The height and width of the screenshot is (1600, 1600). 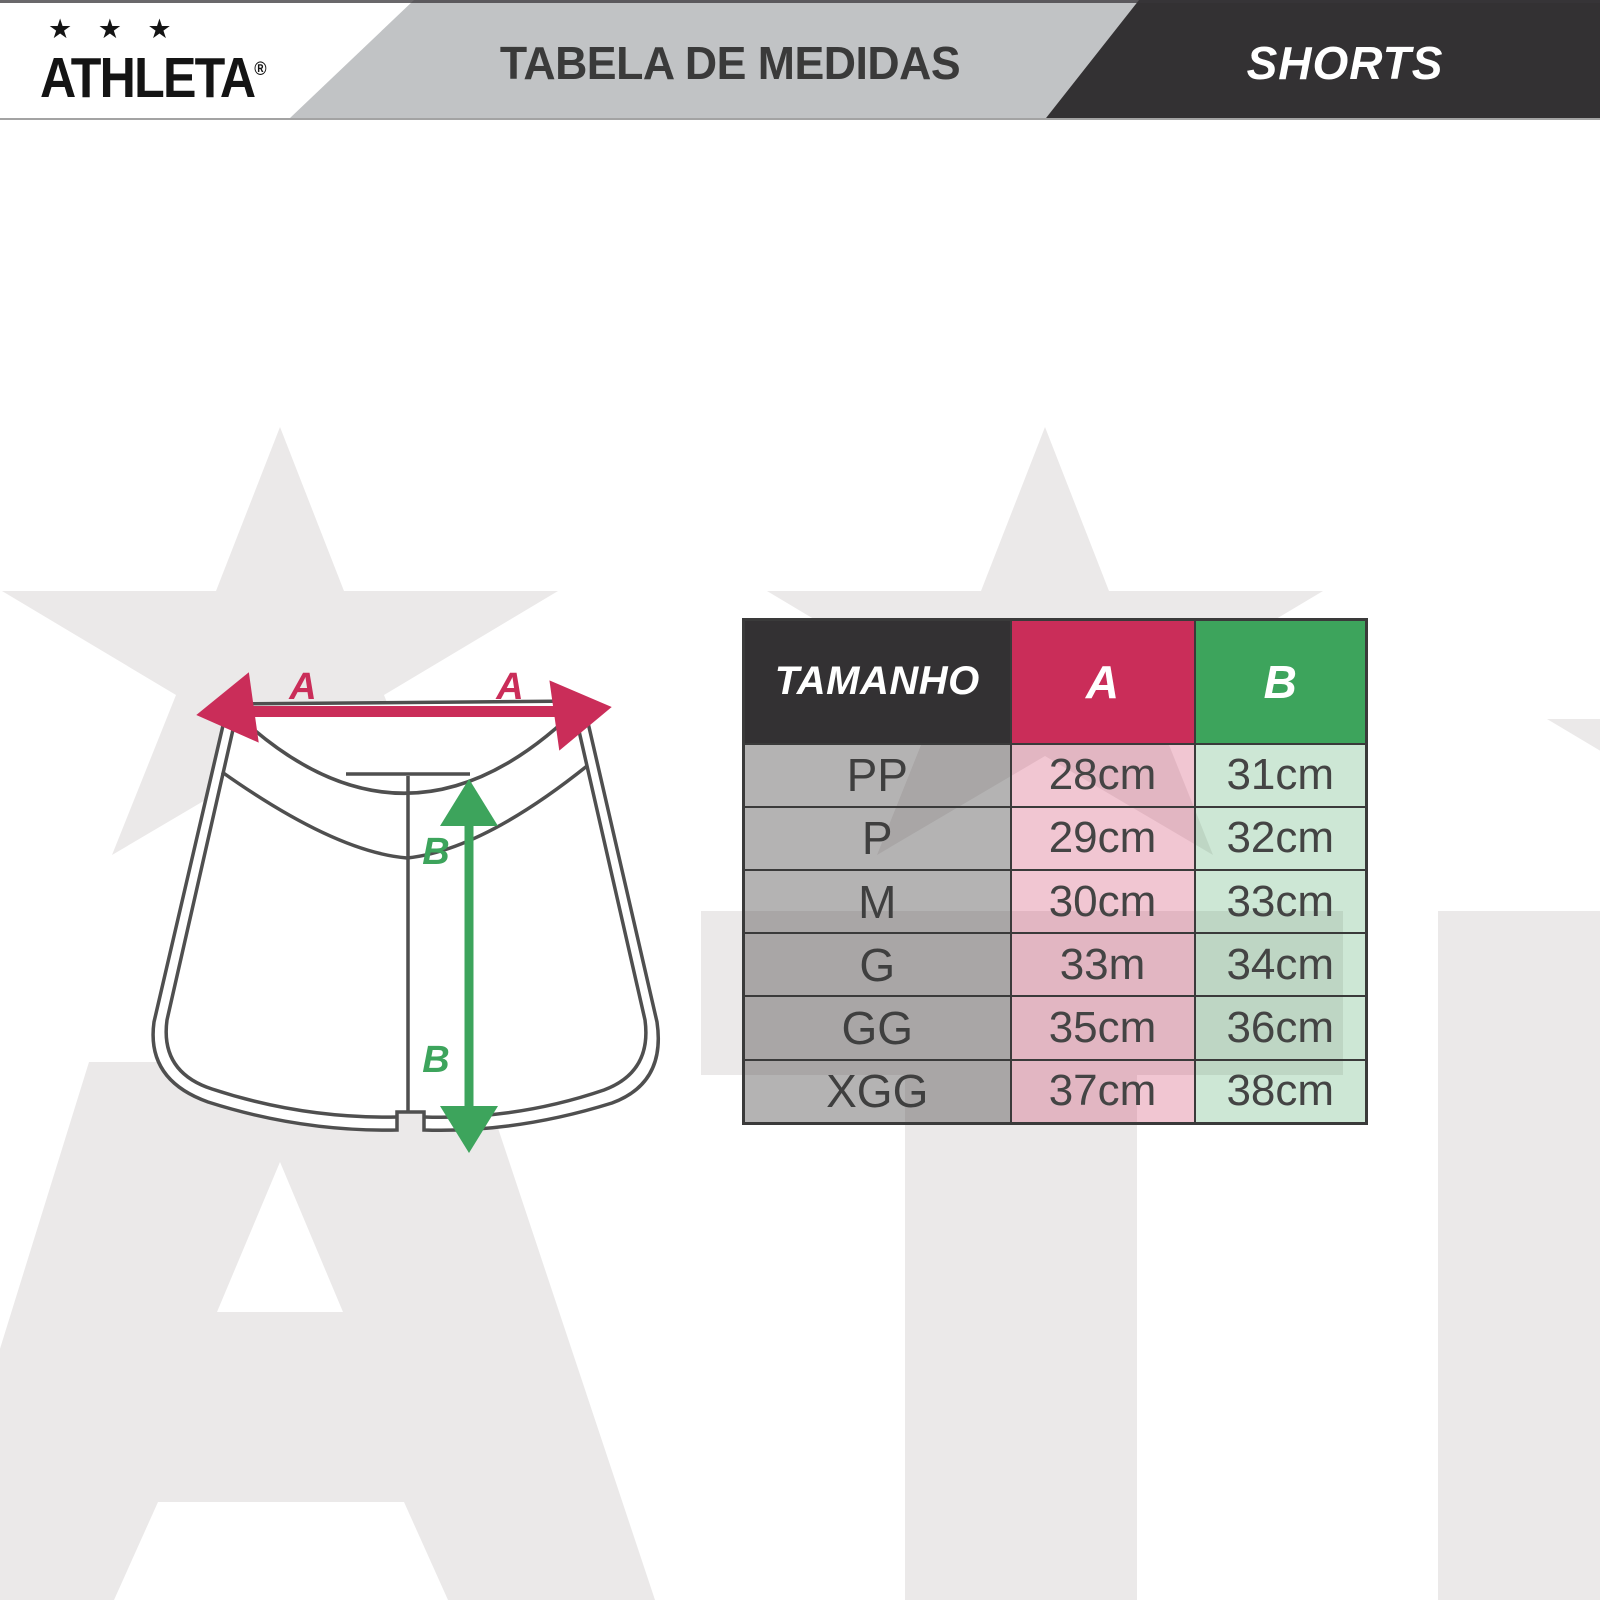 I want to click on measure-a-arrow, so click(x=404, y=711).